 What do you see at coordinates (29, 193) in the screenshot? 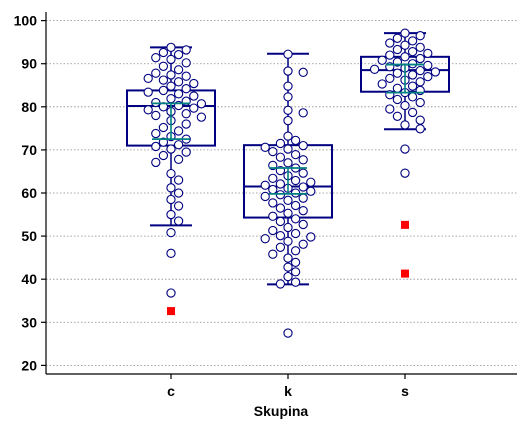
I see `y-tick-label: 60` at bounding box center [29, 193].